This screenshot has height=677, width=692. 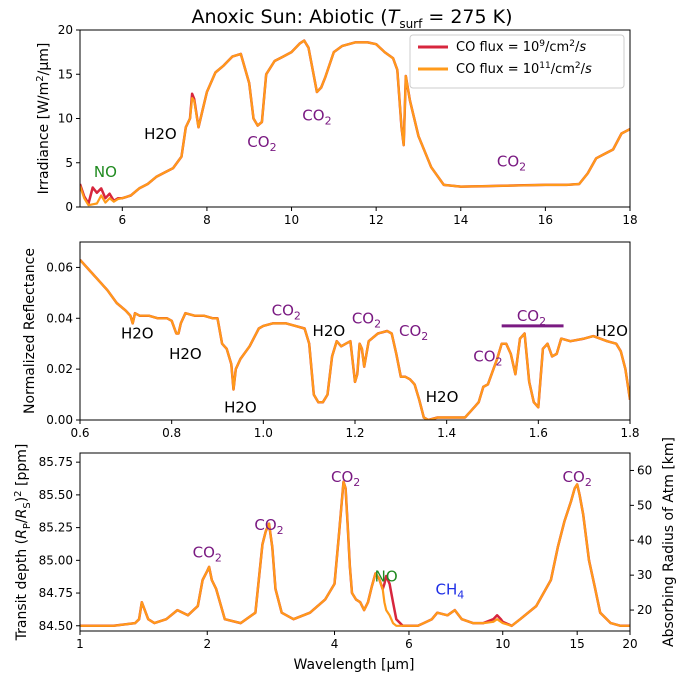 I want to click on y-axis-label: Transit depth (RP/RS)2 [ppm], so click(x=23, y=543).